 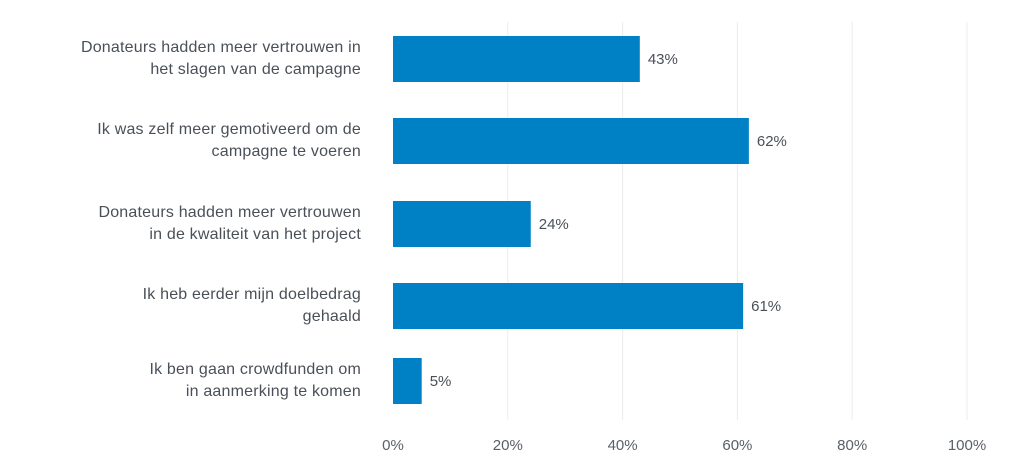 I want to click on value-label: 43%, so click(x=663, y=59).